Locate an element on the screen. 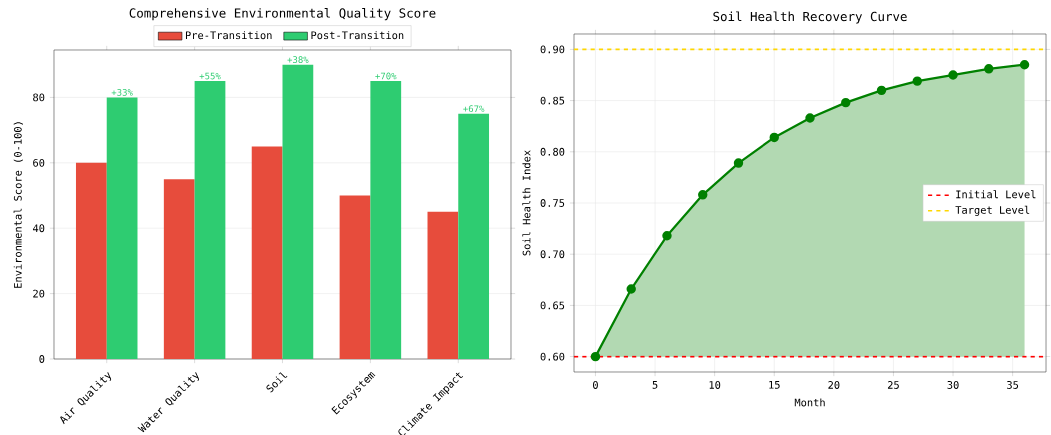 This screenshot has height=435, width=1051. y-tick-label: 0.75 is located at coordinates (552, 203).